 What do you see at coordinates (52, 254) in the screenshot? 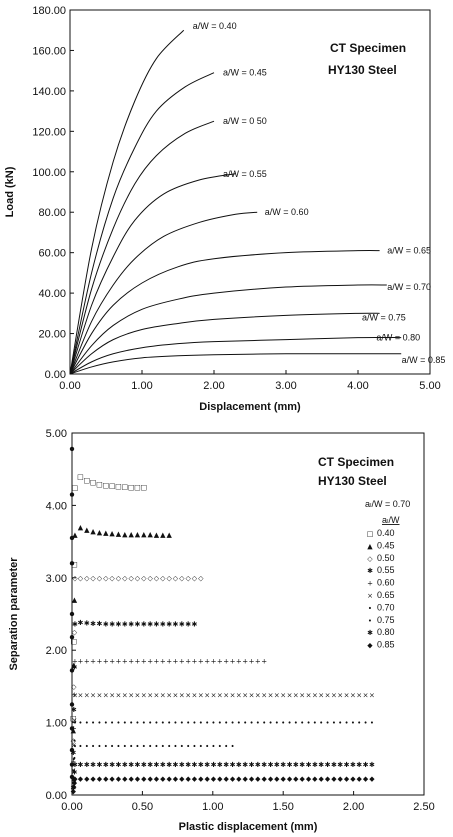
I see `top-y-tick-label: 60.00` at bounding box center [52, 254].